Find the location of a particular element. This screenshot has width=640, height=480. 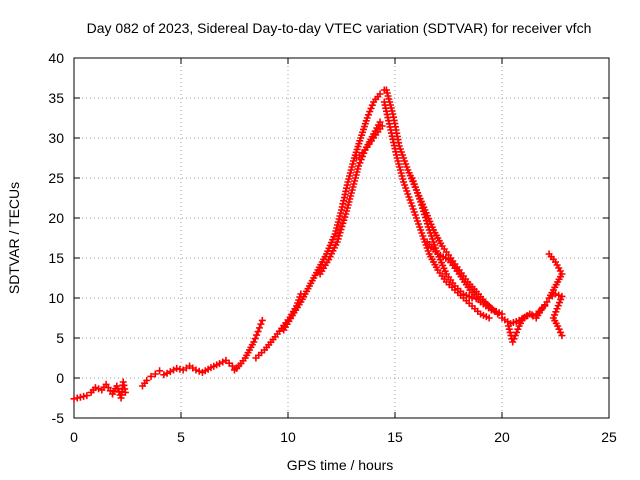

x-tick-label: 20 is located at coordinates (502, 437).